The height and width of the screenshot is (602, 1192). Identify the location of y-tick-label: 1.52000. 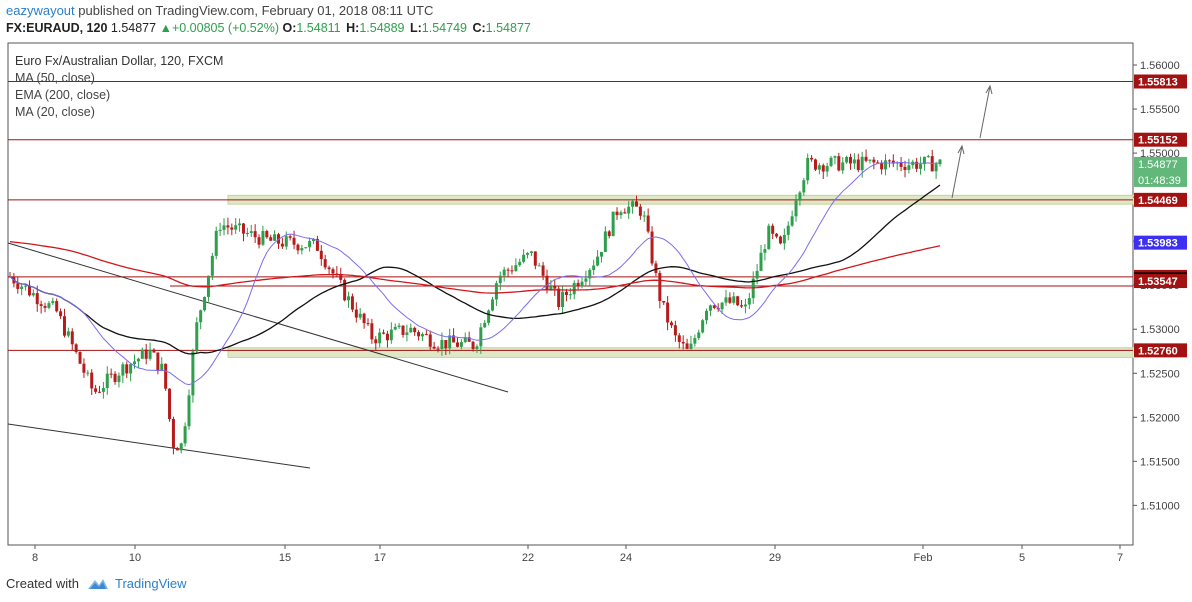
(1160, 418).